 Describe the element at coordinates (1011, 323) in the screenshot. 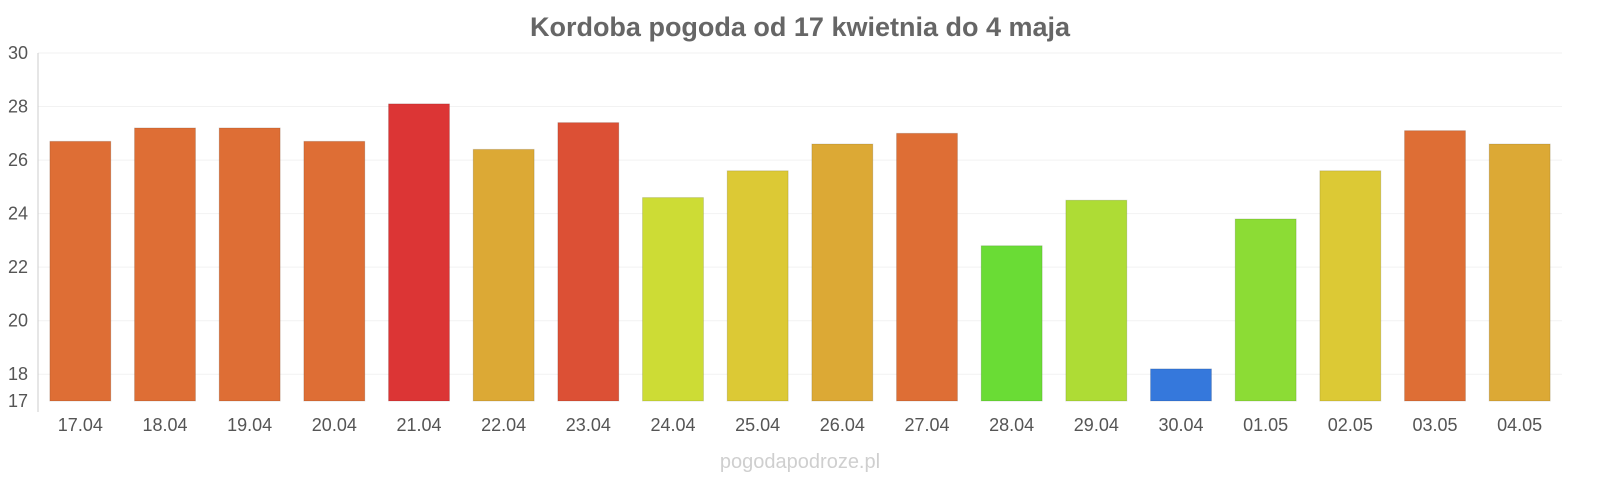

I see `bar-28.04` at that location.